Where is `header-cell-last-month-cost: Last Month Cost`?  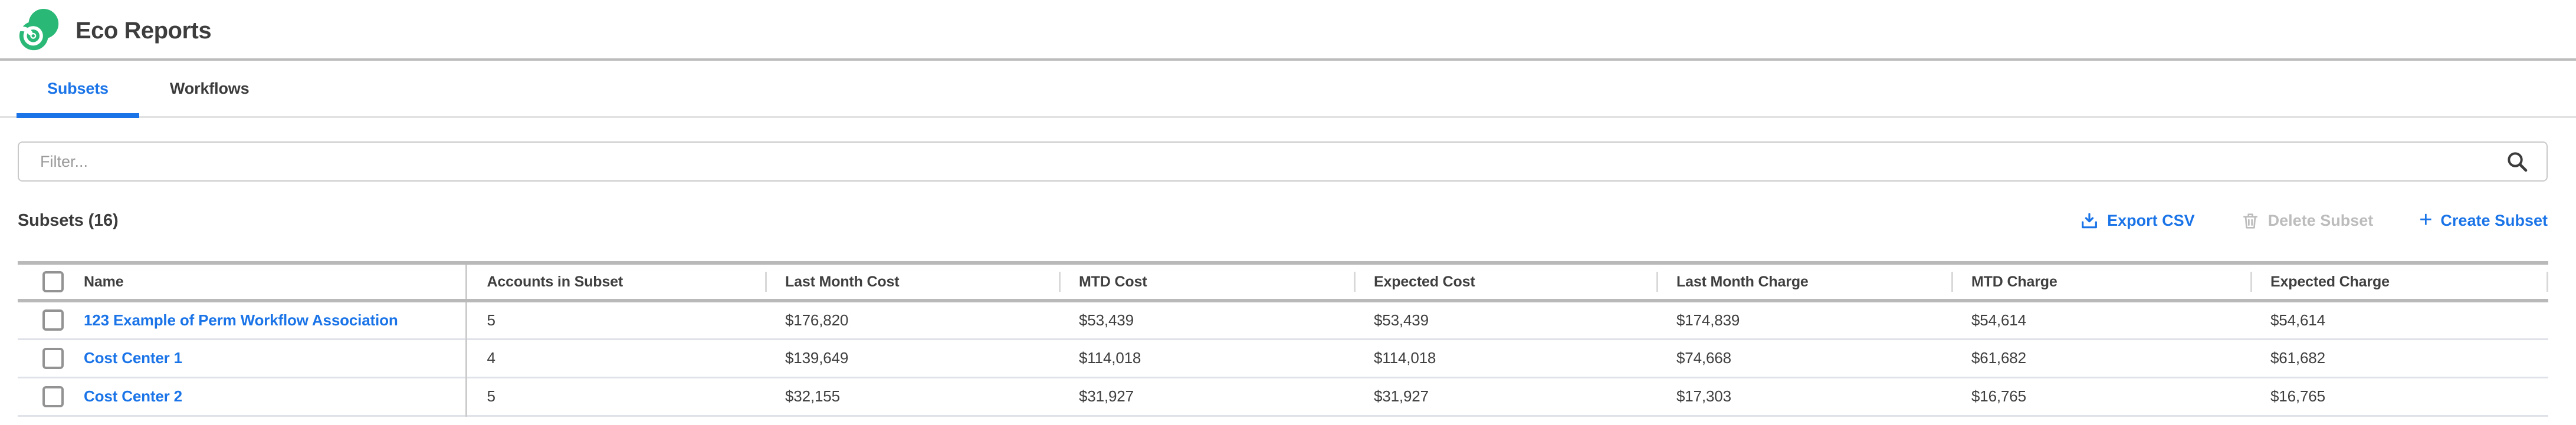
header-cell-last-month-cost: Last Month Cost is located at coordinates (912, 282).